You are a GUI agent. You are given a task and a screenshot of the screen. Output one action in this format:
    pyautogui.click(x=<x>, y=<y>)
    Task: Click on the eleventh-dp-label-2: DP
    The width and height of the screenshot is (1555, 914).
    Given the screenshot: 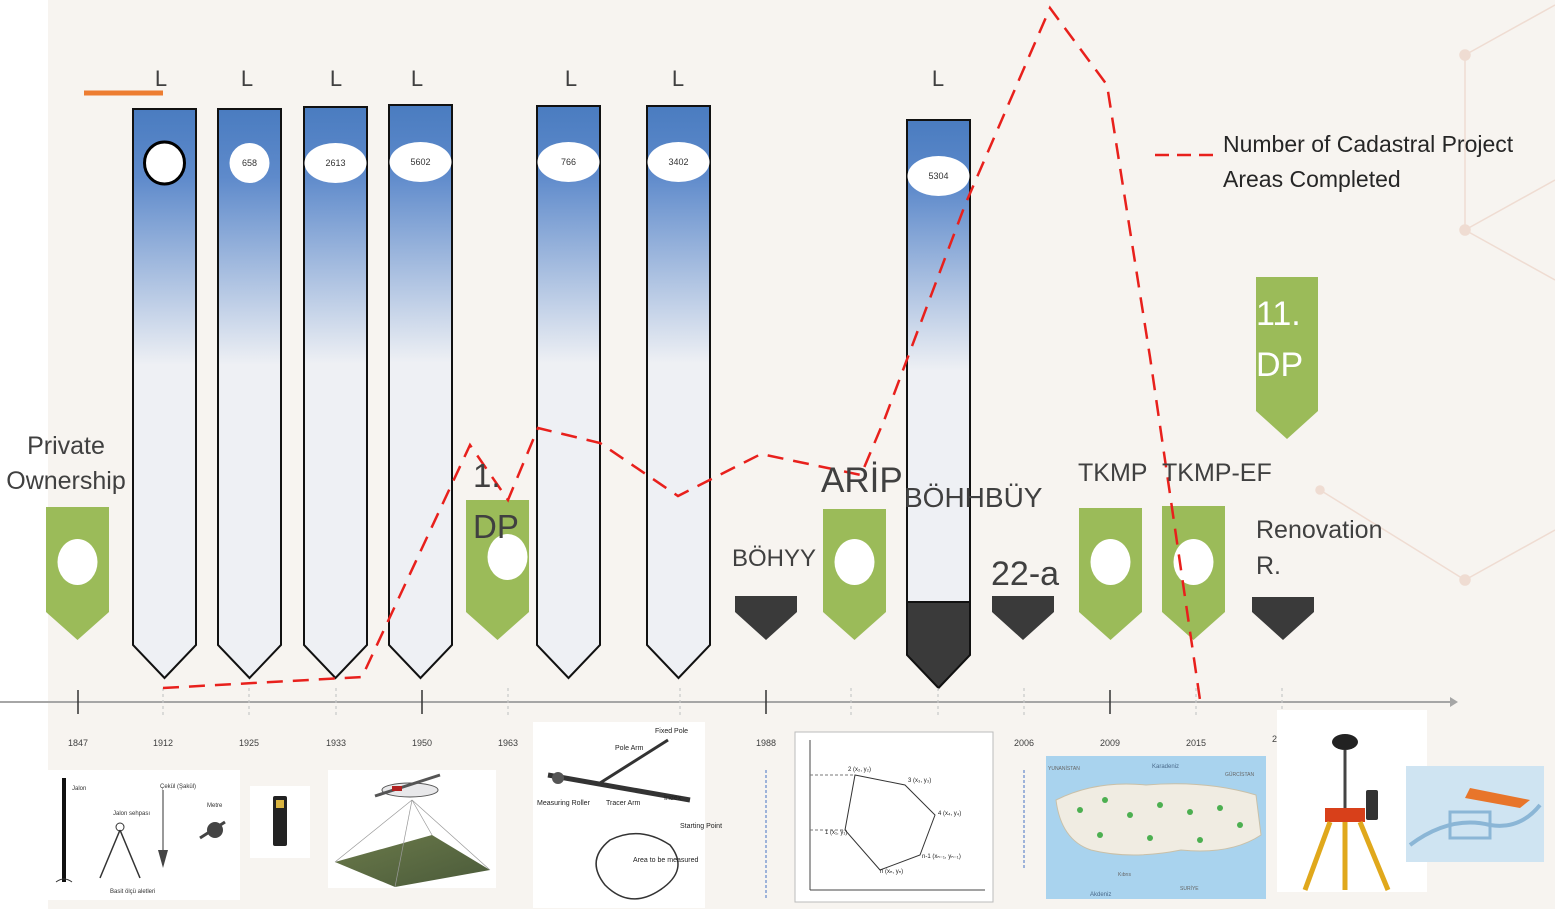 What is the action you would take?
    pyautogui.click(x=1279, y=365)
    